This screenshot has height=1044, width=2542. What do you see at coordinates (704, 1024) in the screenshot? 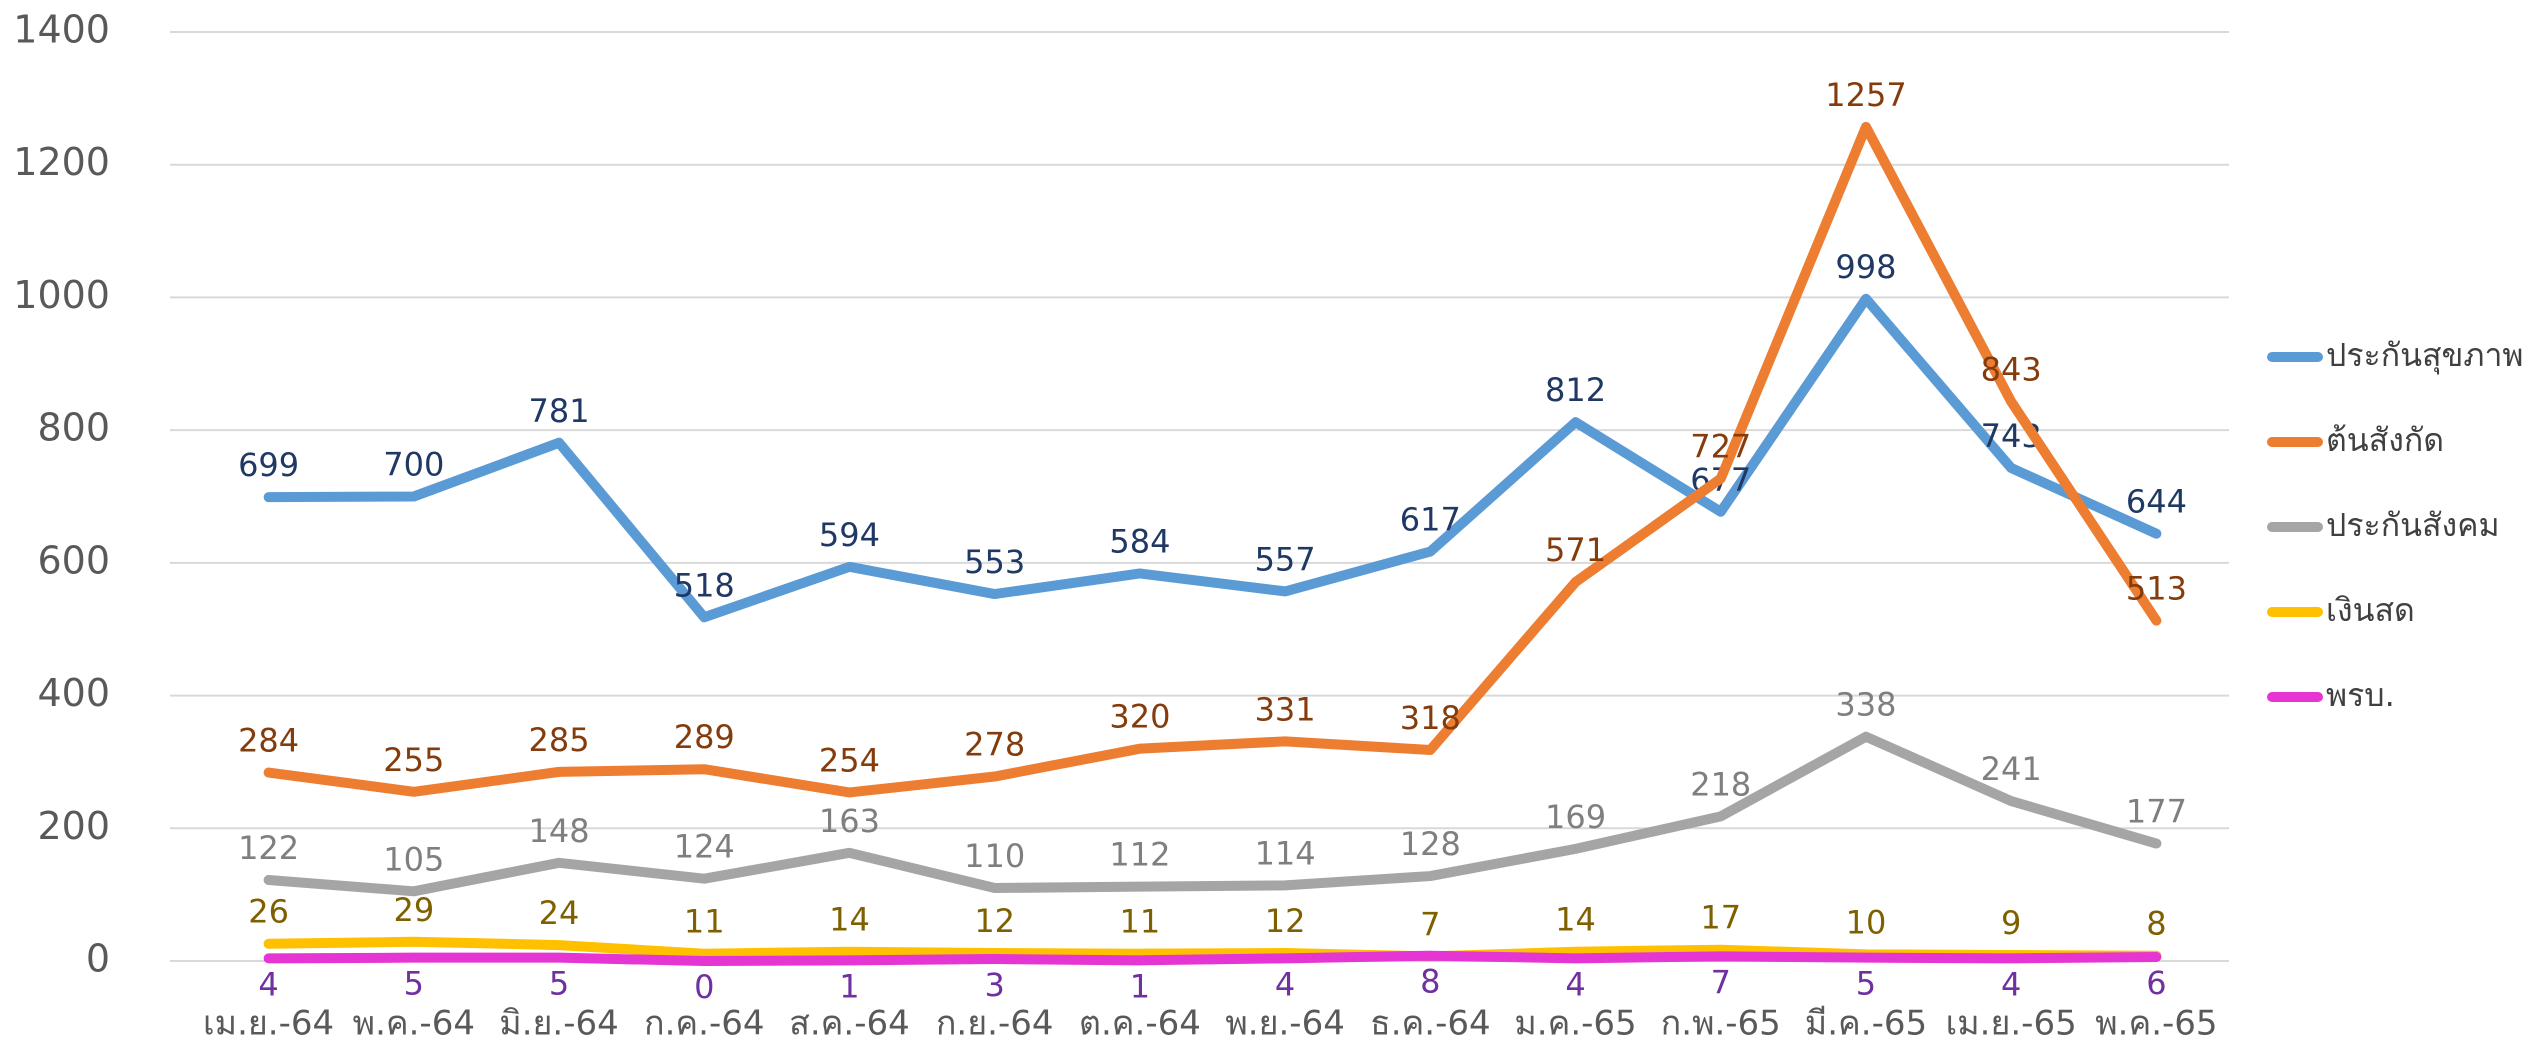
I see `x-tick-label: ก.ค.-64` at bounding box center [704, 1024].